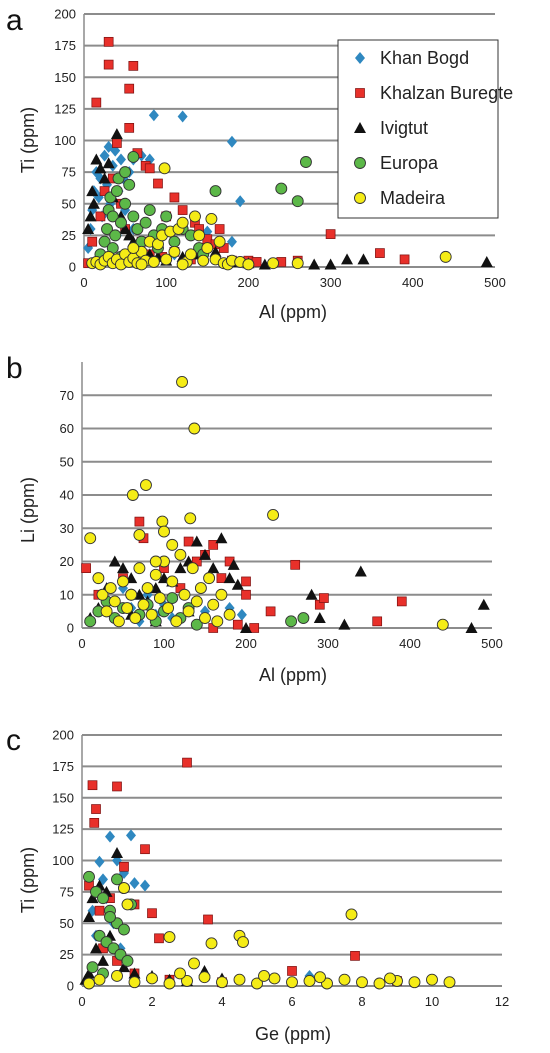 The height and width of the screenshot is (1053, 550). Describe the element at coordinates (63, 797) in the screenshot. I see `y-tick-label: 150` at that location.